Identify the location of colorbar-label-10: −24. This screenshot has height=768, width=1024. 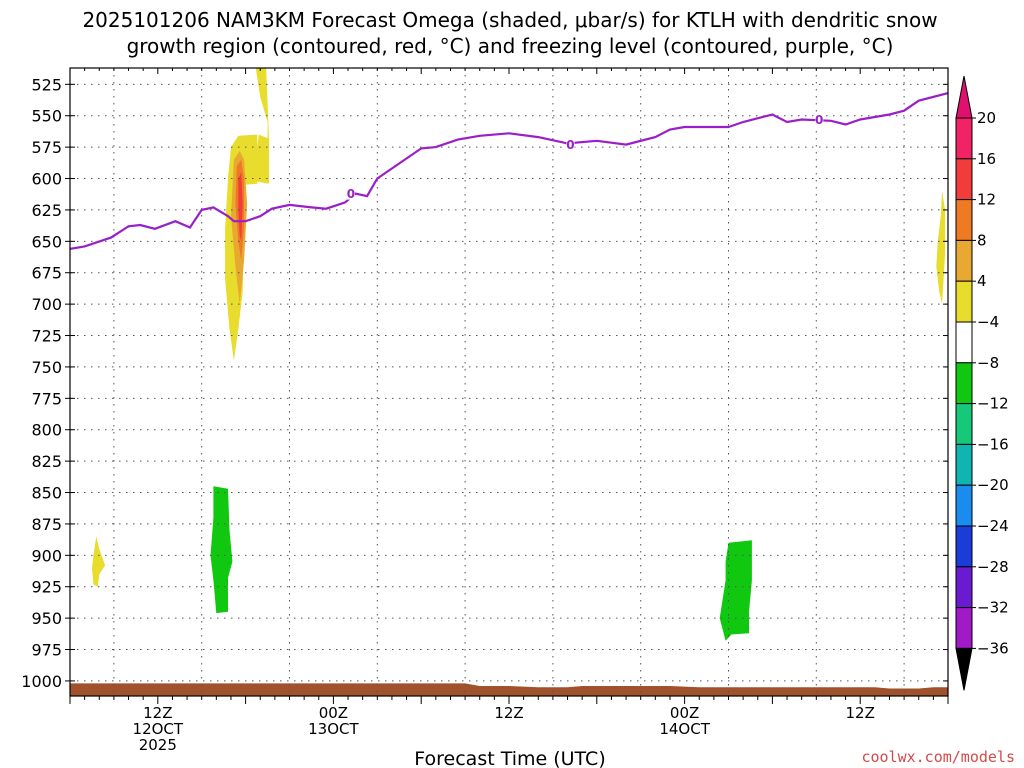
(993, 526).